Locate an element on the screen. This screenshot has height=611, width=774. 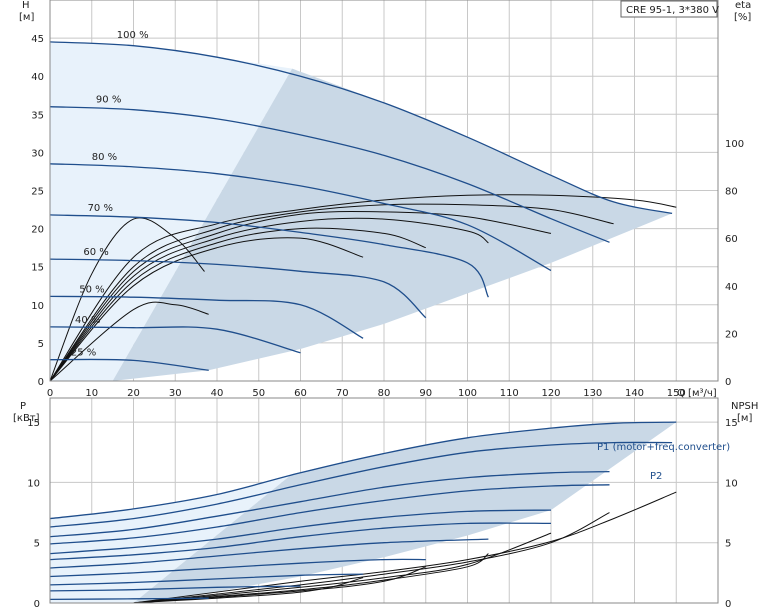
bottom-light-area is located at coordinates (171, 538).